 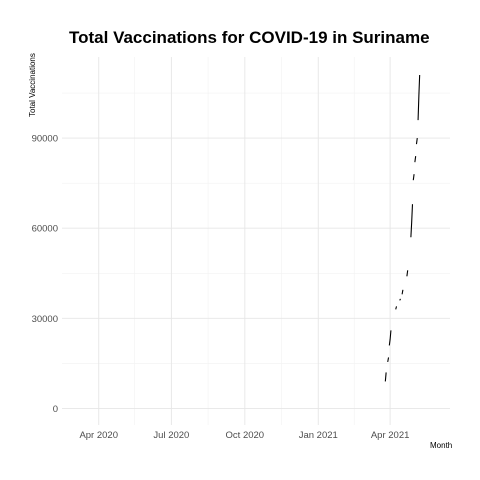 What do you see at coordinates (441, 445) in the screenshot?
I see `x-axis-title: Month` at bounding box center [441, 445].